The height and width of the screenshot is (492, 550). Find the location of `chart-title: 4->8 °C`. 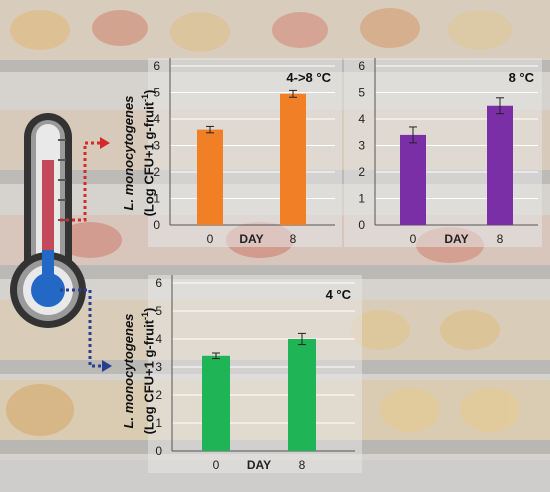

chart-title: 4->8 °C is located at coordinates (308, 77).